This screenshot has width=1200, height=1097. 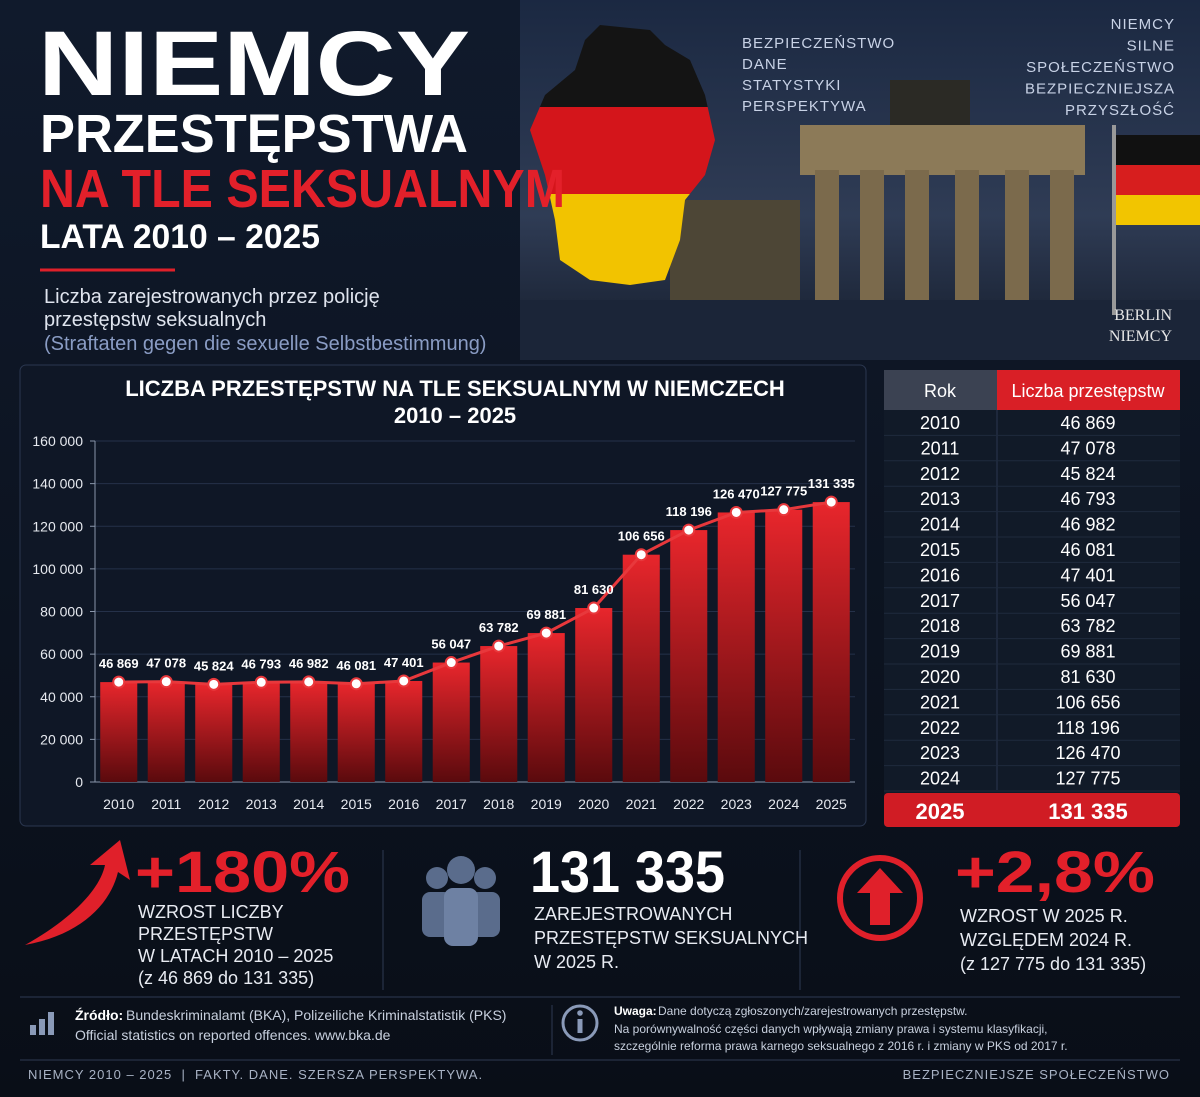 I want to click on table-cell: 2024, so click(x=940, y=779).